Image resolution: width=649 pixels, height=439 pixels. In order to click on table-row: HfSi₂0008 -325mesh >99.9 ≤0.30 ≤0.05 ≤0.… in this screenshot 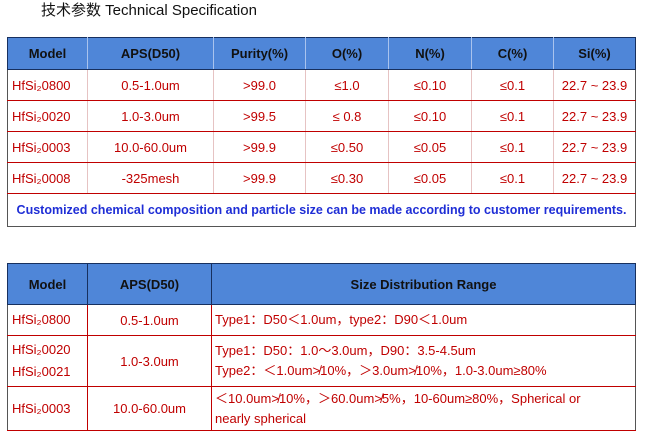, I will do `click(321, 178)`.